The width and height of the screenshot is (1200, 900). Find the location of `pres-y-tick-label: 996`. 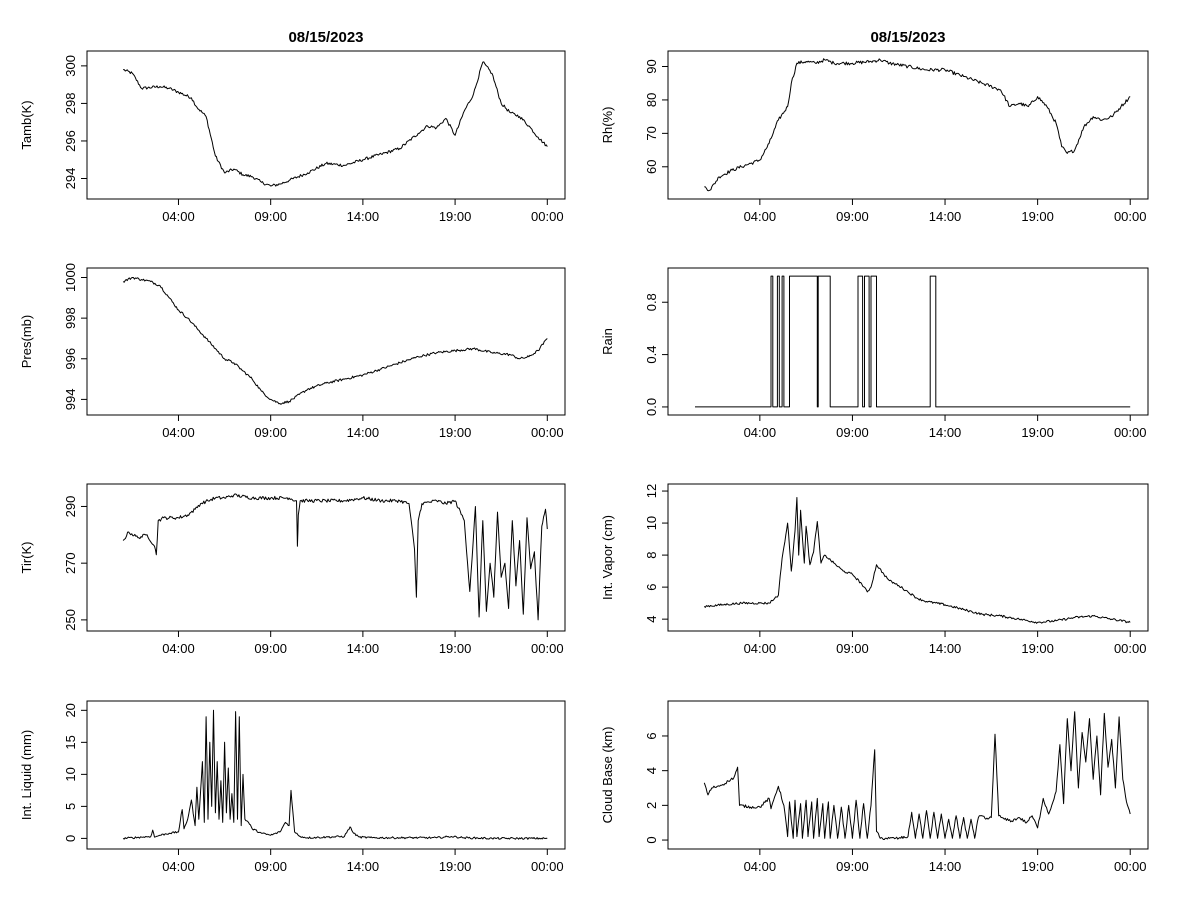

pres-y-tick-label: 996 is located at coordinates (70, 359).